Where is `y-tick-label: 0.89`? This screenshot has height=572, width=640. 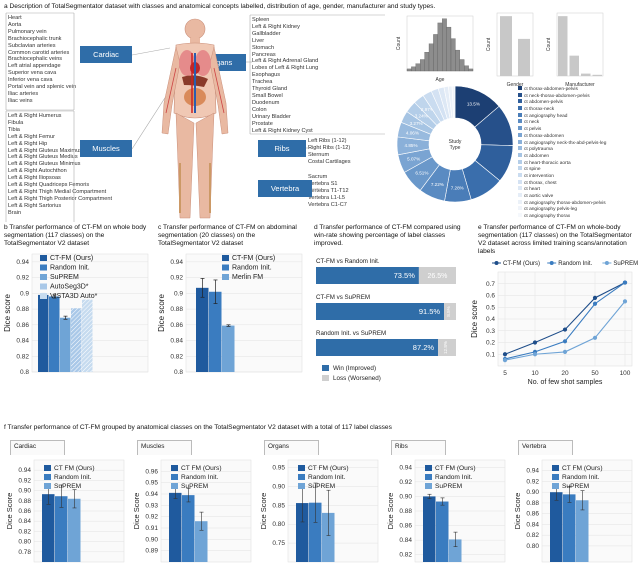 y-tick-label: 0.89 is located at coordinates (151, 551).